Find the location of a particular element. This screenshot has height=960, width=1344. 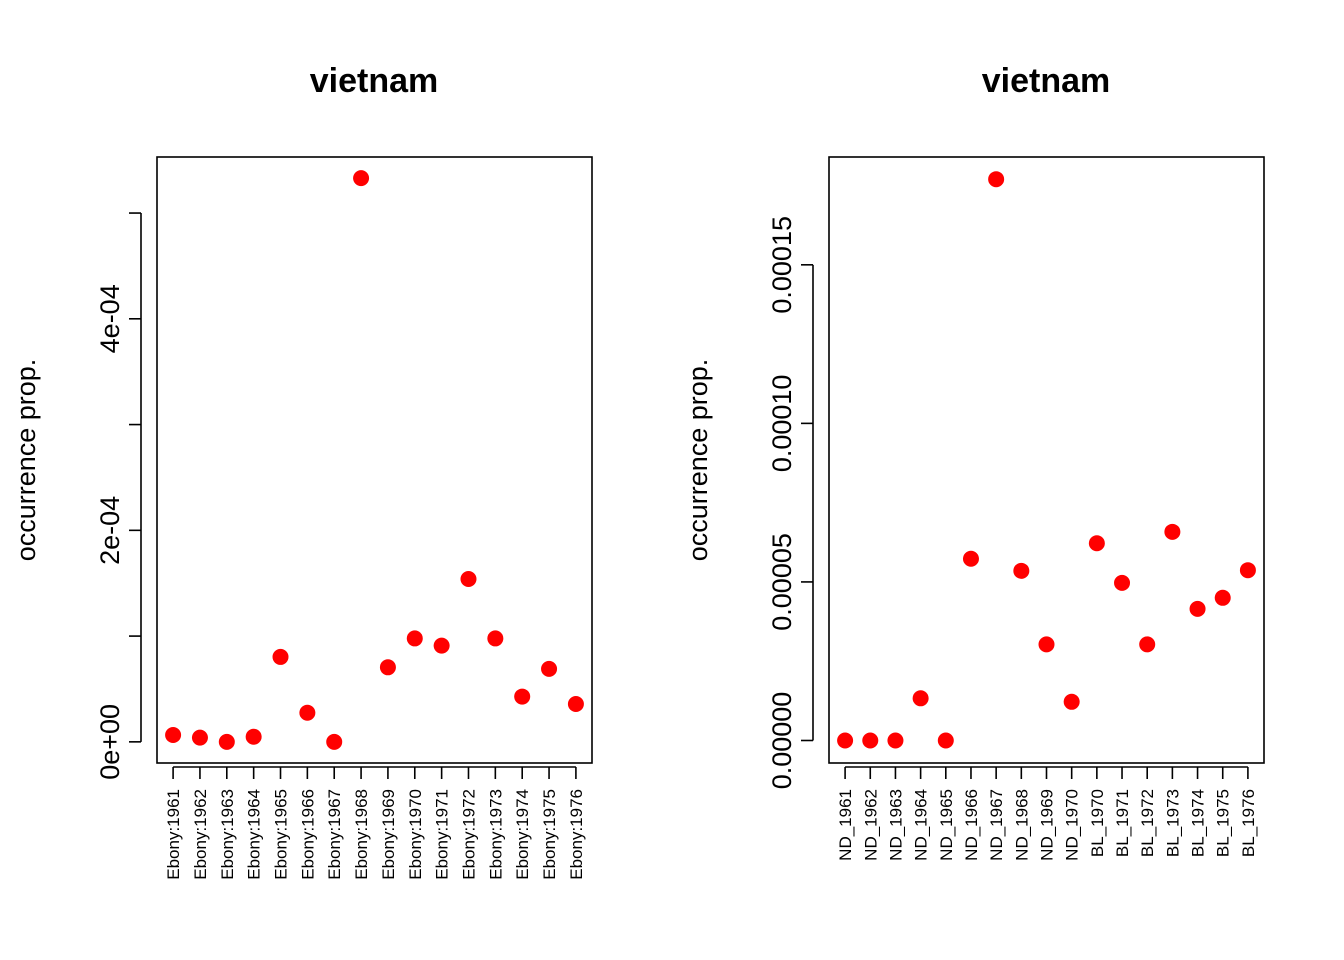

right-chart-y-tick-label: 0.00005 is located at coordinates (782, 582).